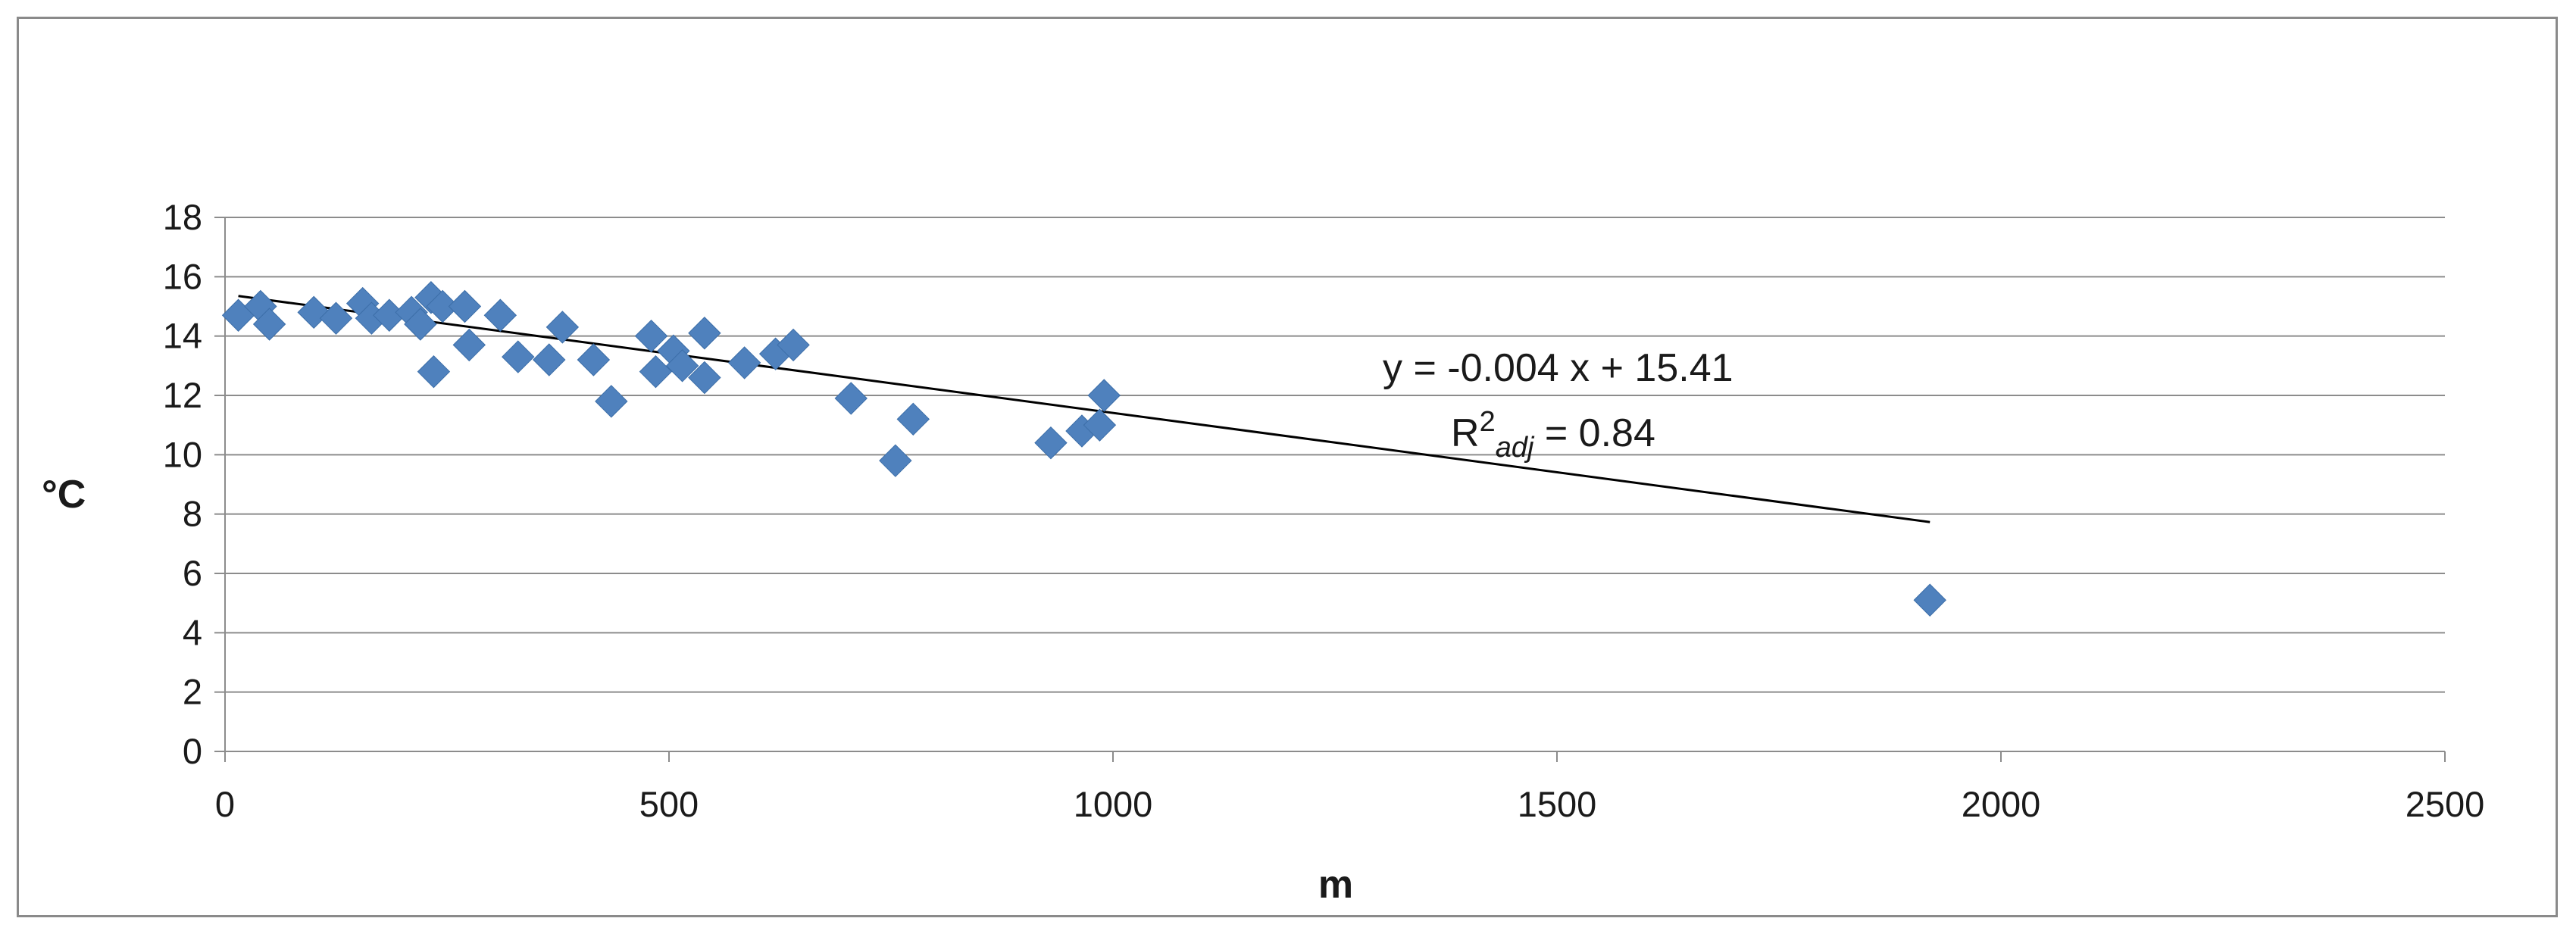 This screenshot has width=2576, height=937. What do you see at coordinates (1558, 804) in the screenshot?
I see `x-tick-label: 1500` at bounding box center [1558, 804].